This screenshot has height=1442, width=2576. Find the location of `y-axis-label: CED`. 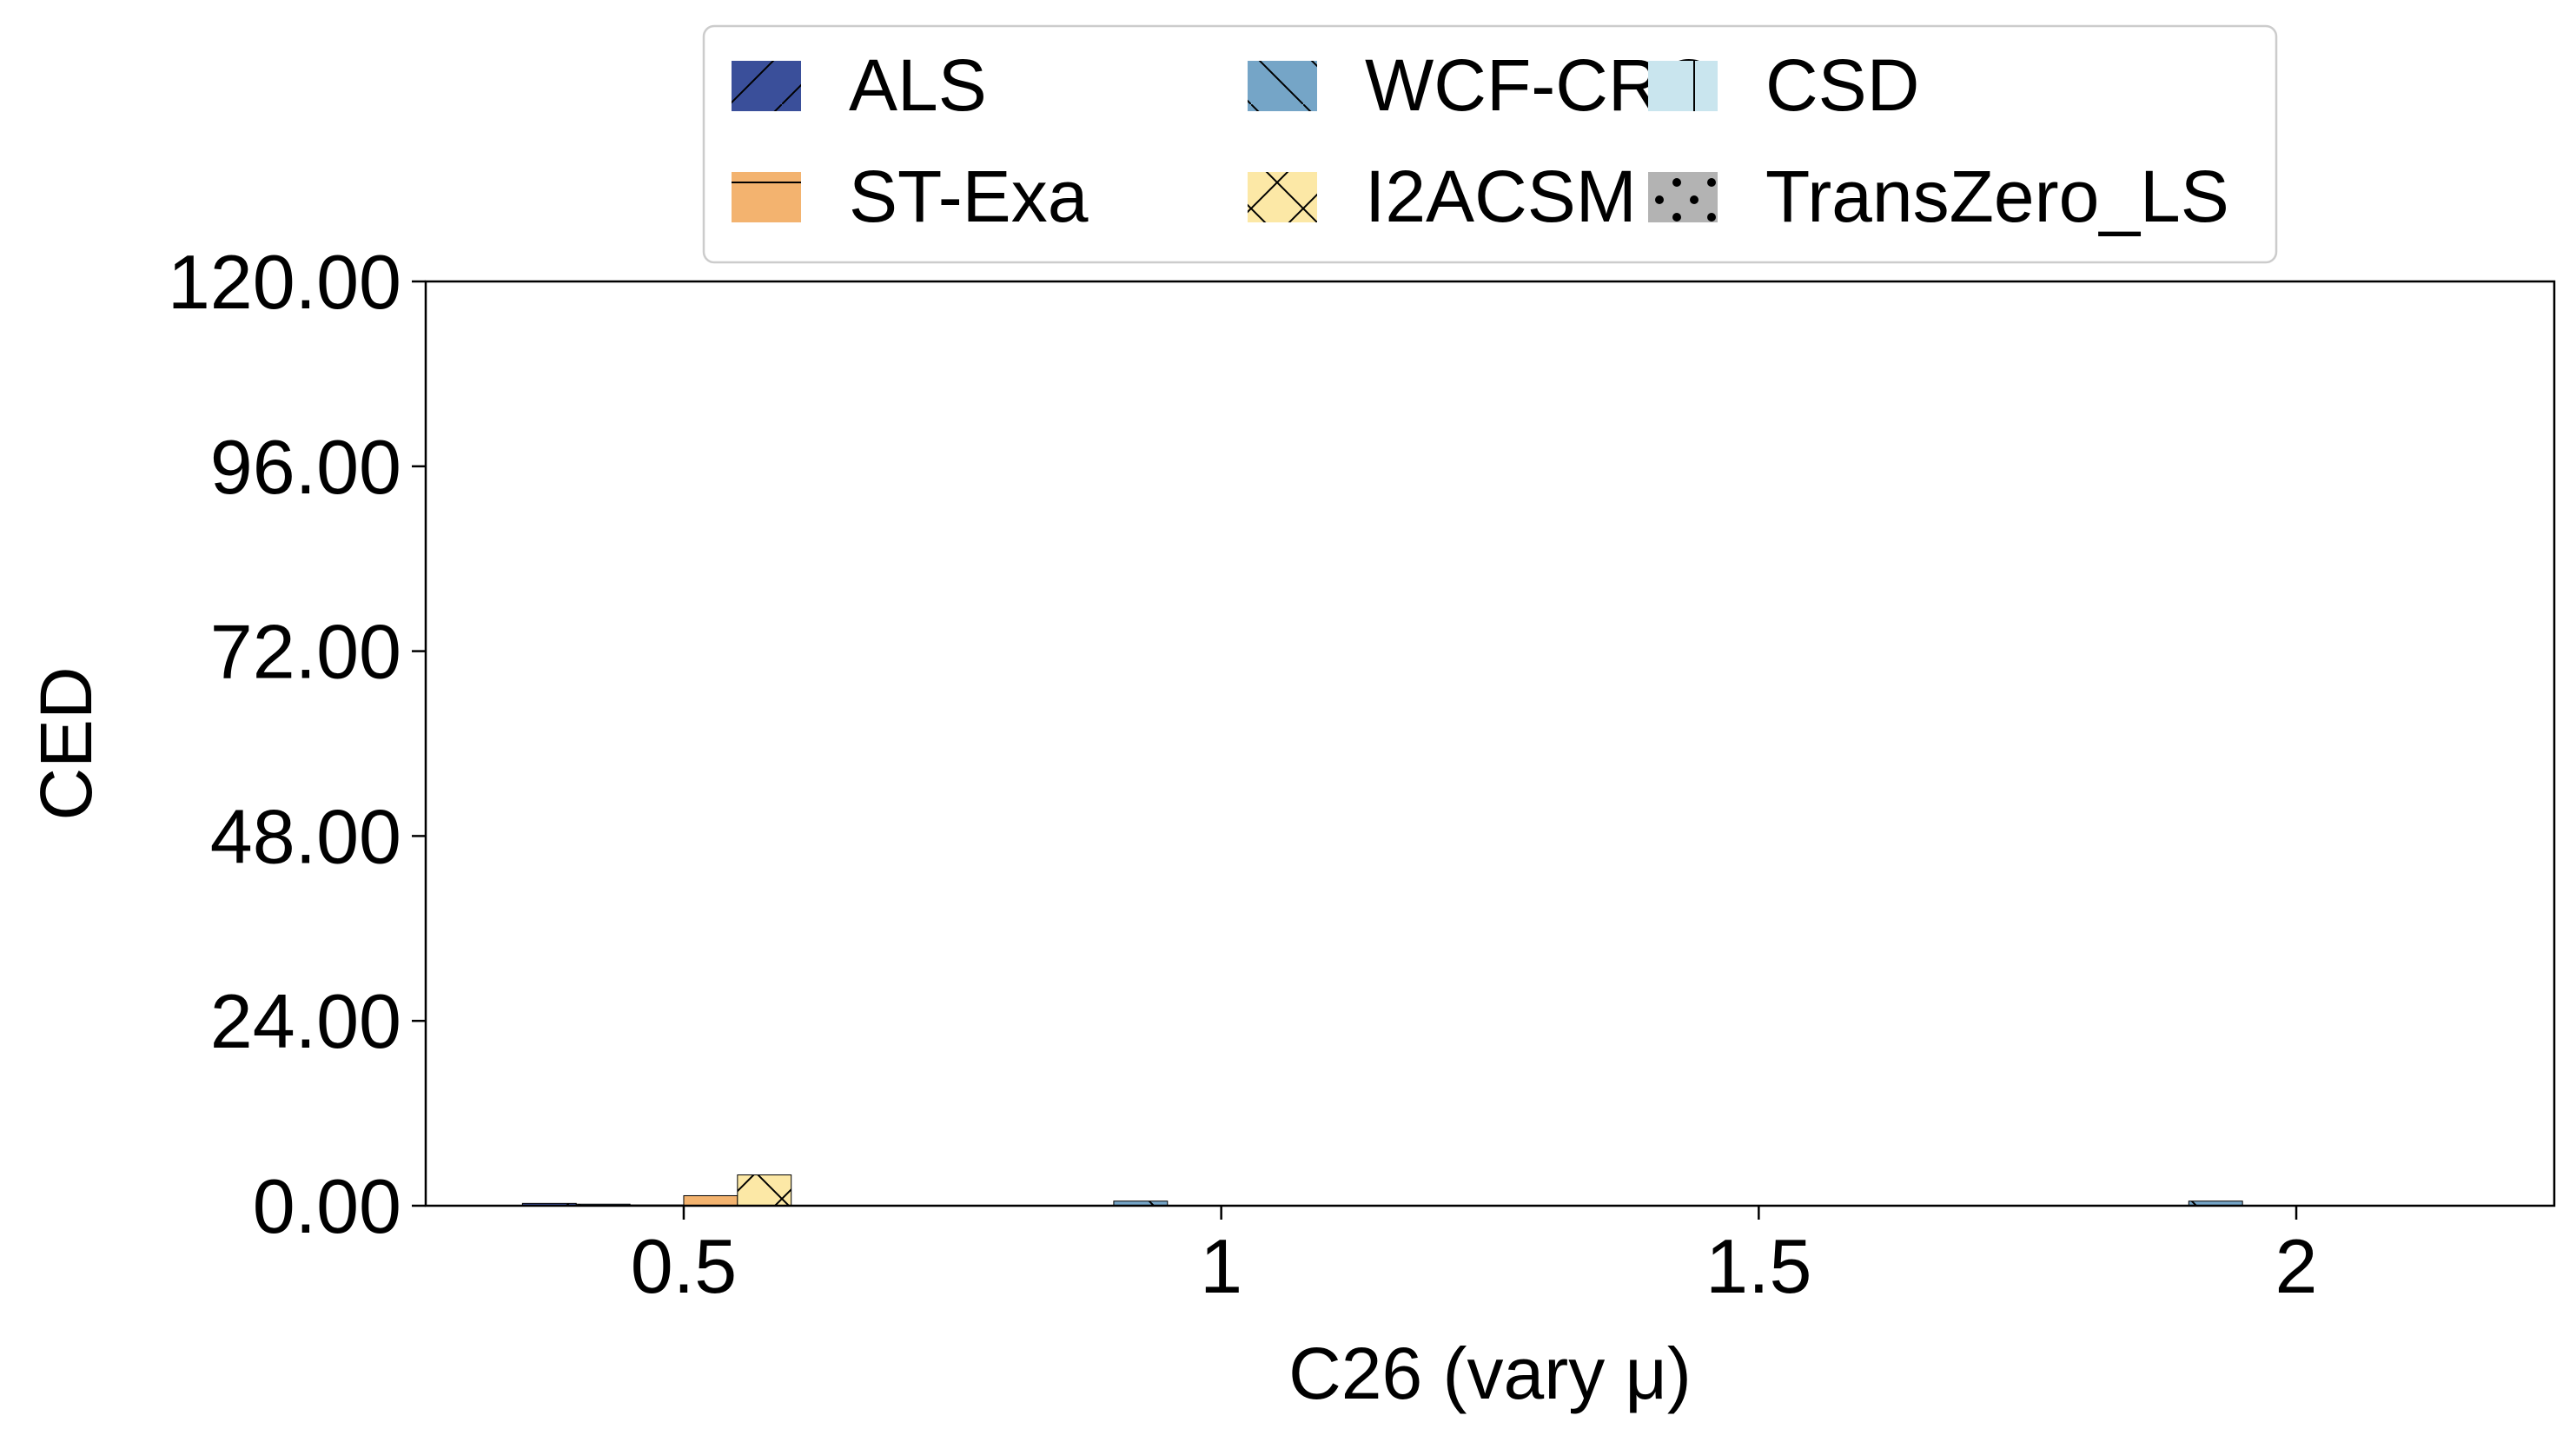

y-axis-label: CED is located at coordinates (66, 743).